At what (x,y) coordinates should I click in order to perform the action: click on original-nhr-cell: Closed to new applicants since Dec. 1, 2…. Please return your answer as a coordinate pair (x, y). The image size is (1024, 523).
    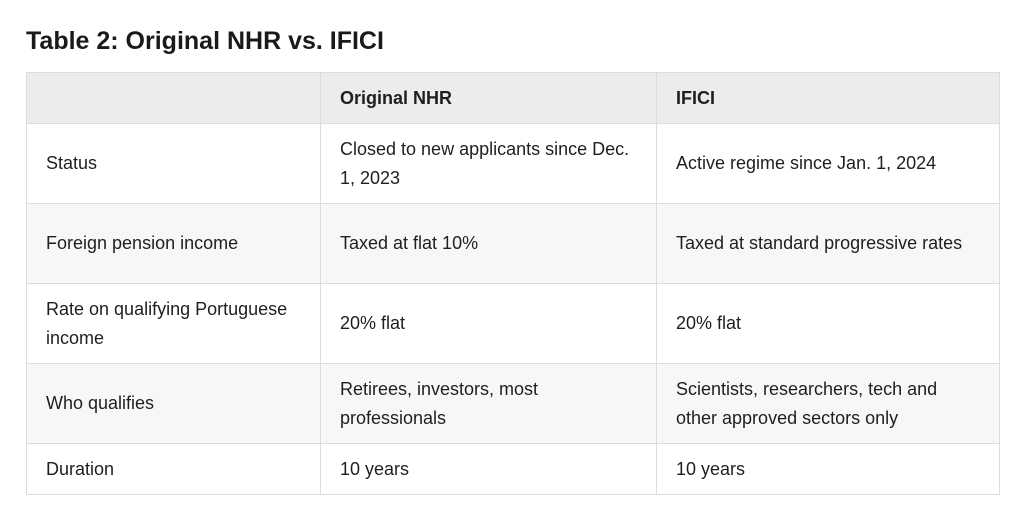
    Looking at the image, I should click on (488, 163).